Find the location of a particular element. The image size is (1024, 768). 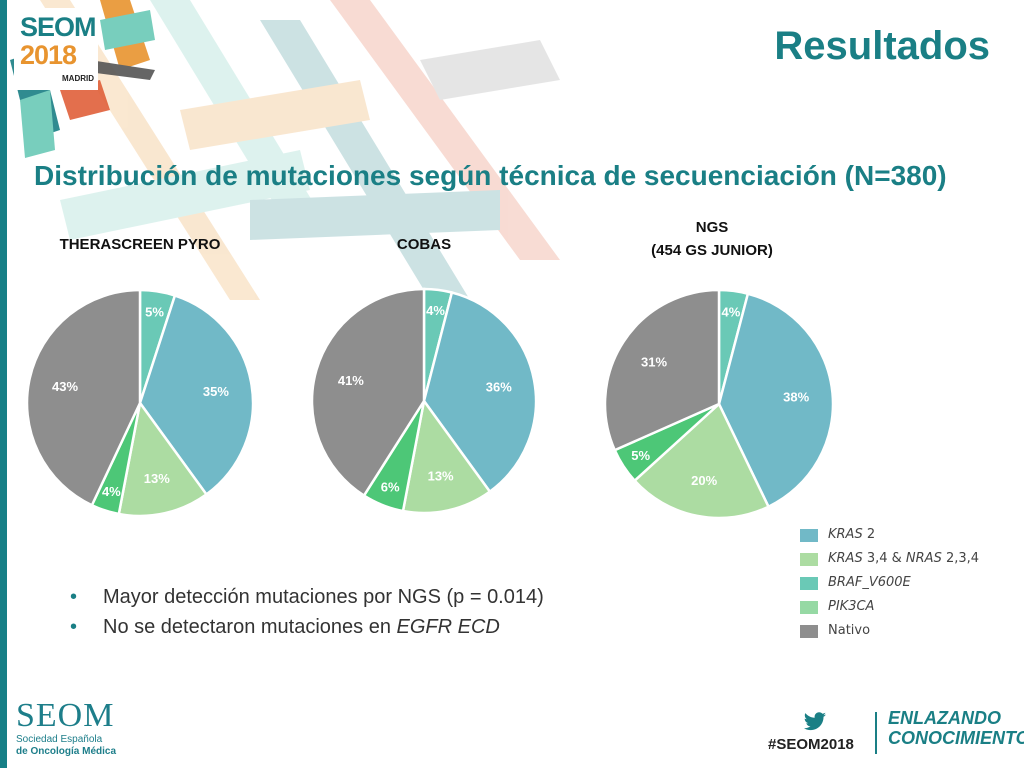

slogan-line-1: ENLAZANDO is located at coordinates (944, 718).